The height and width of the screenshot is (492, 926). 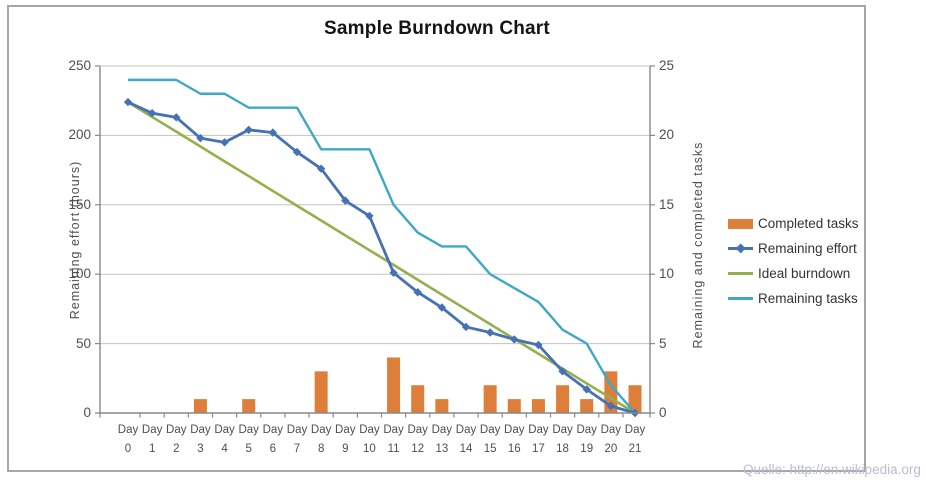 I want to click on ideal-burndown-swatch-icon, so click(x=740, y=273).